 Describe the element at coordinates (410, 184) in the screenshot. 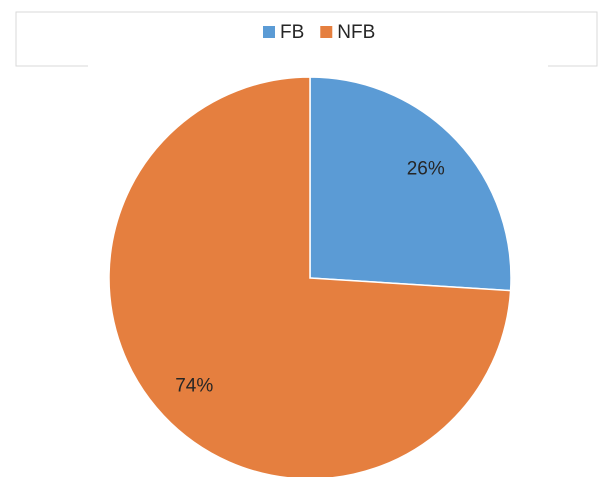

I see `pie-slice` at that location.